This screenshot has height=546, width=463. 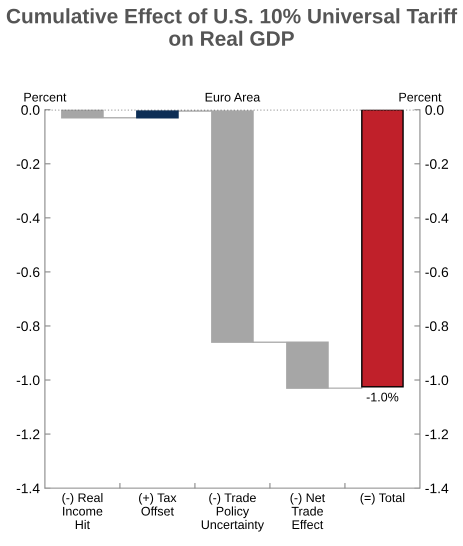 I want to click on y-tick-label: -1.0, so click(x=28, y=380).